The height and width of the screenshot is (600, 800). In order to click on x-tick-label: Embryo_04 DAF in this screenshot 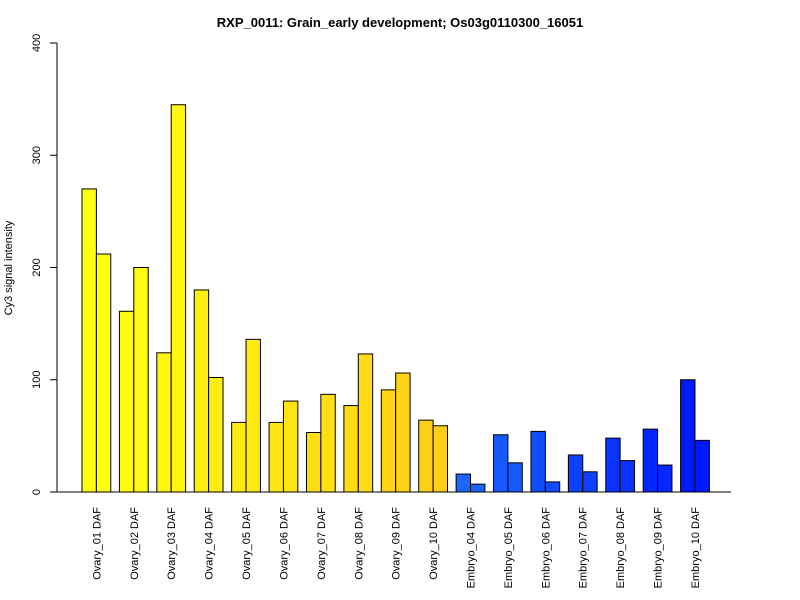, I will do `click(472, 548)`.